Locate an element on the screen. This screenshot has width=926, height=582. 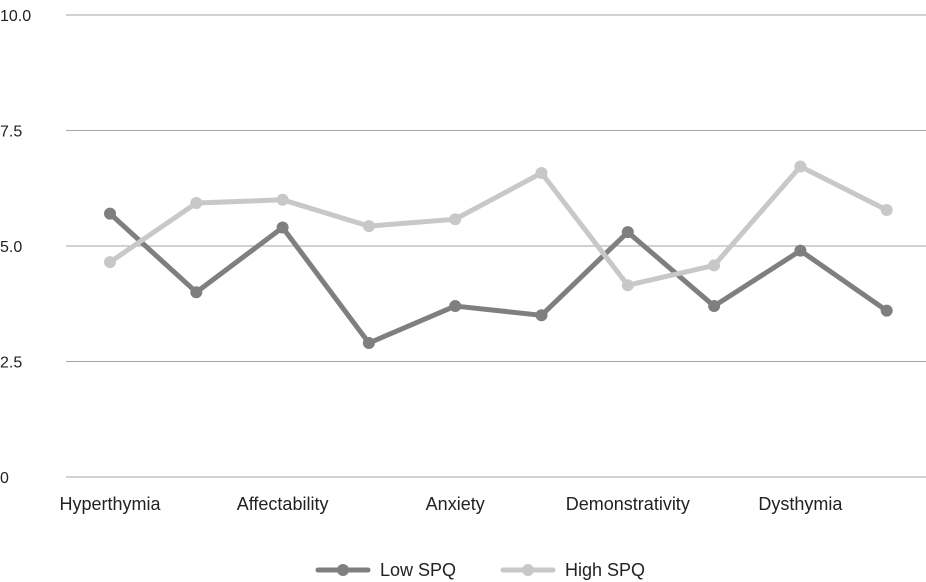
y-tick-label: 5.0 is located at coordinates (11, 247).